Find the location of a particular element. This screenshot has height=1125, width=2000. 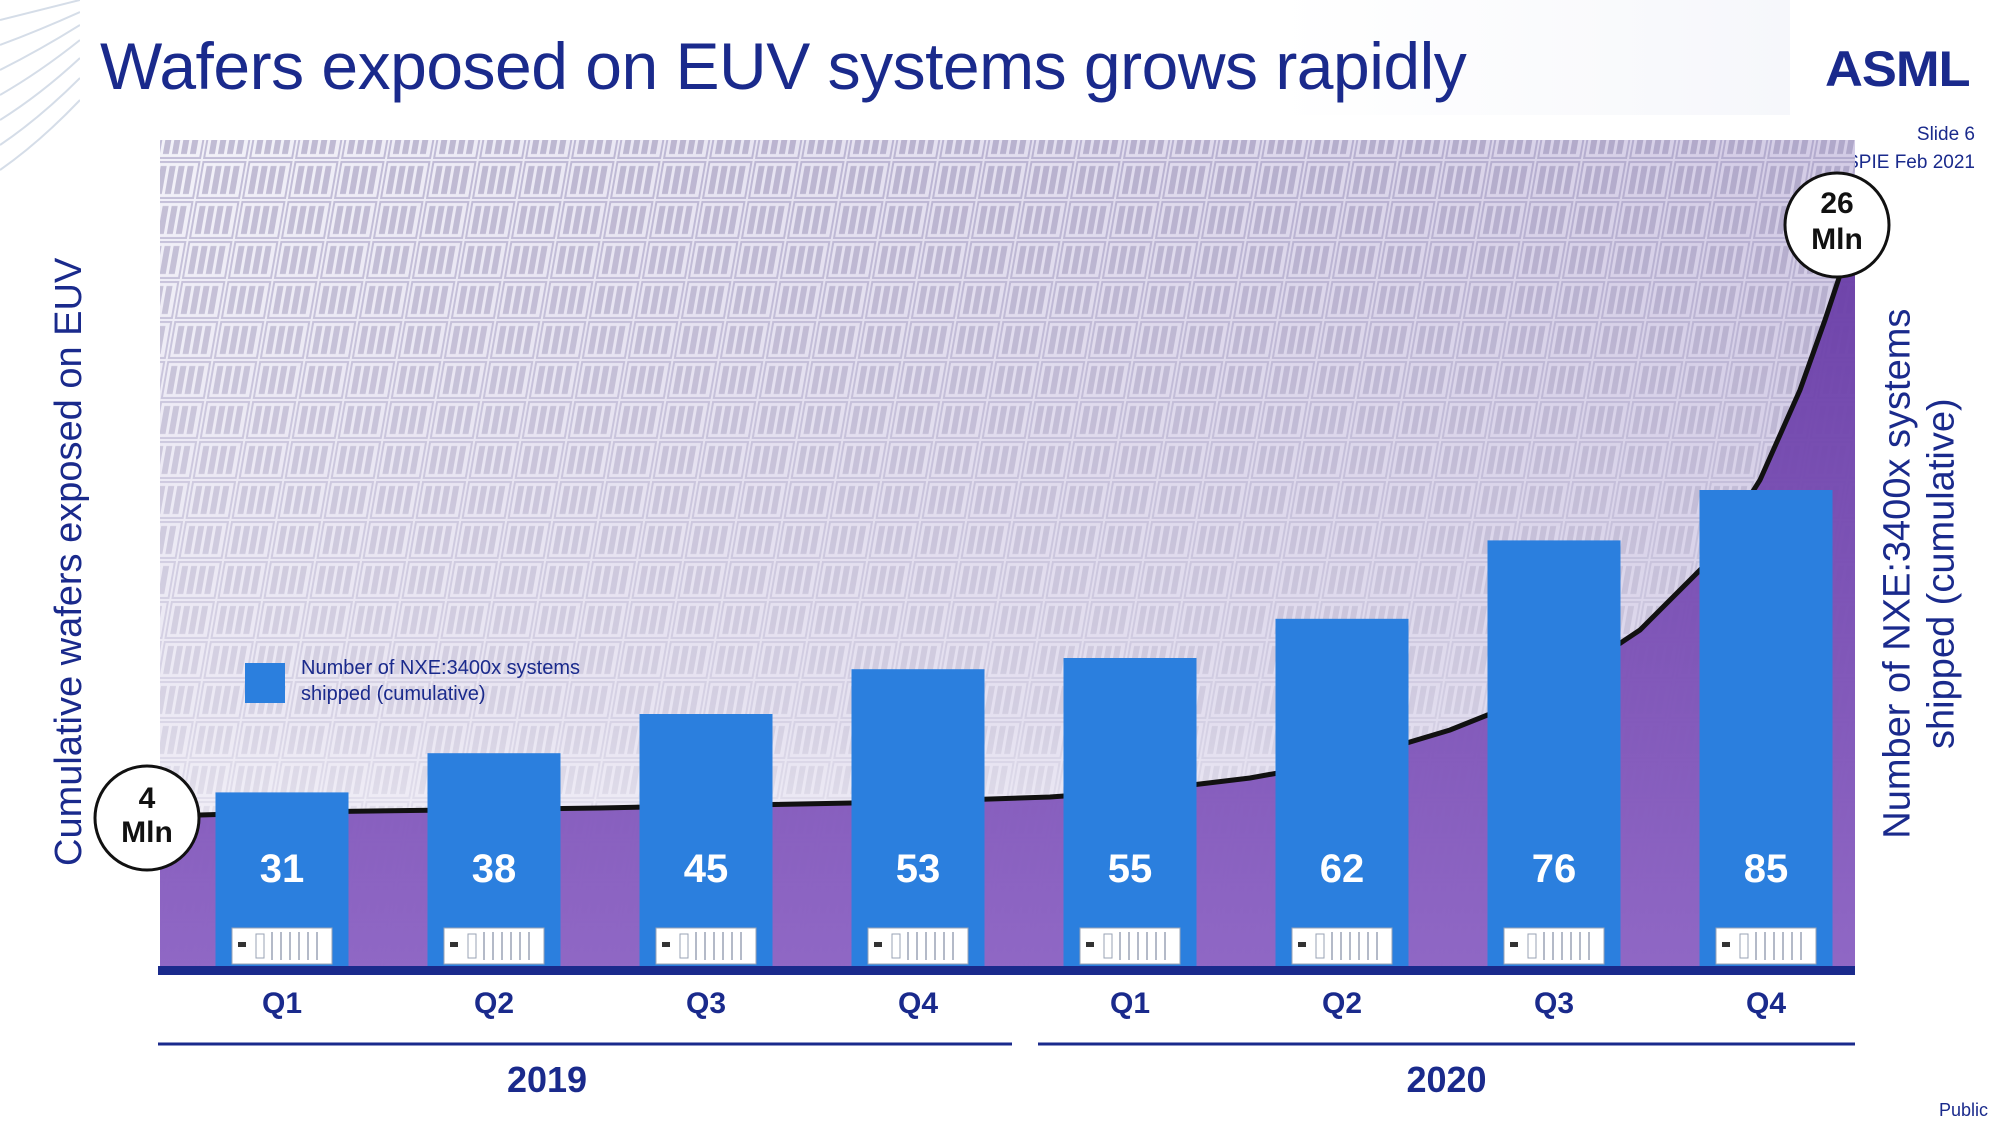

legend-label-line-2: shipped (cumulative) is located at coordinates (393, 694).